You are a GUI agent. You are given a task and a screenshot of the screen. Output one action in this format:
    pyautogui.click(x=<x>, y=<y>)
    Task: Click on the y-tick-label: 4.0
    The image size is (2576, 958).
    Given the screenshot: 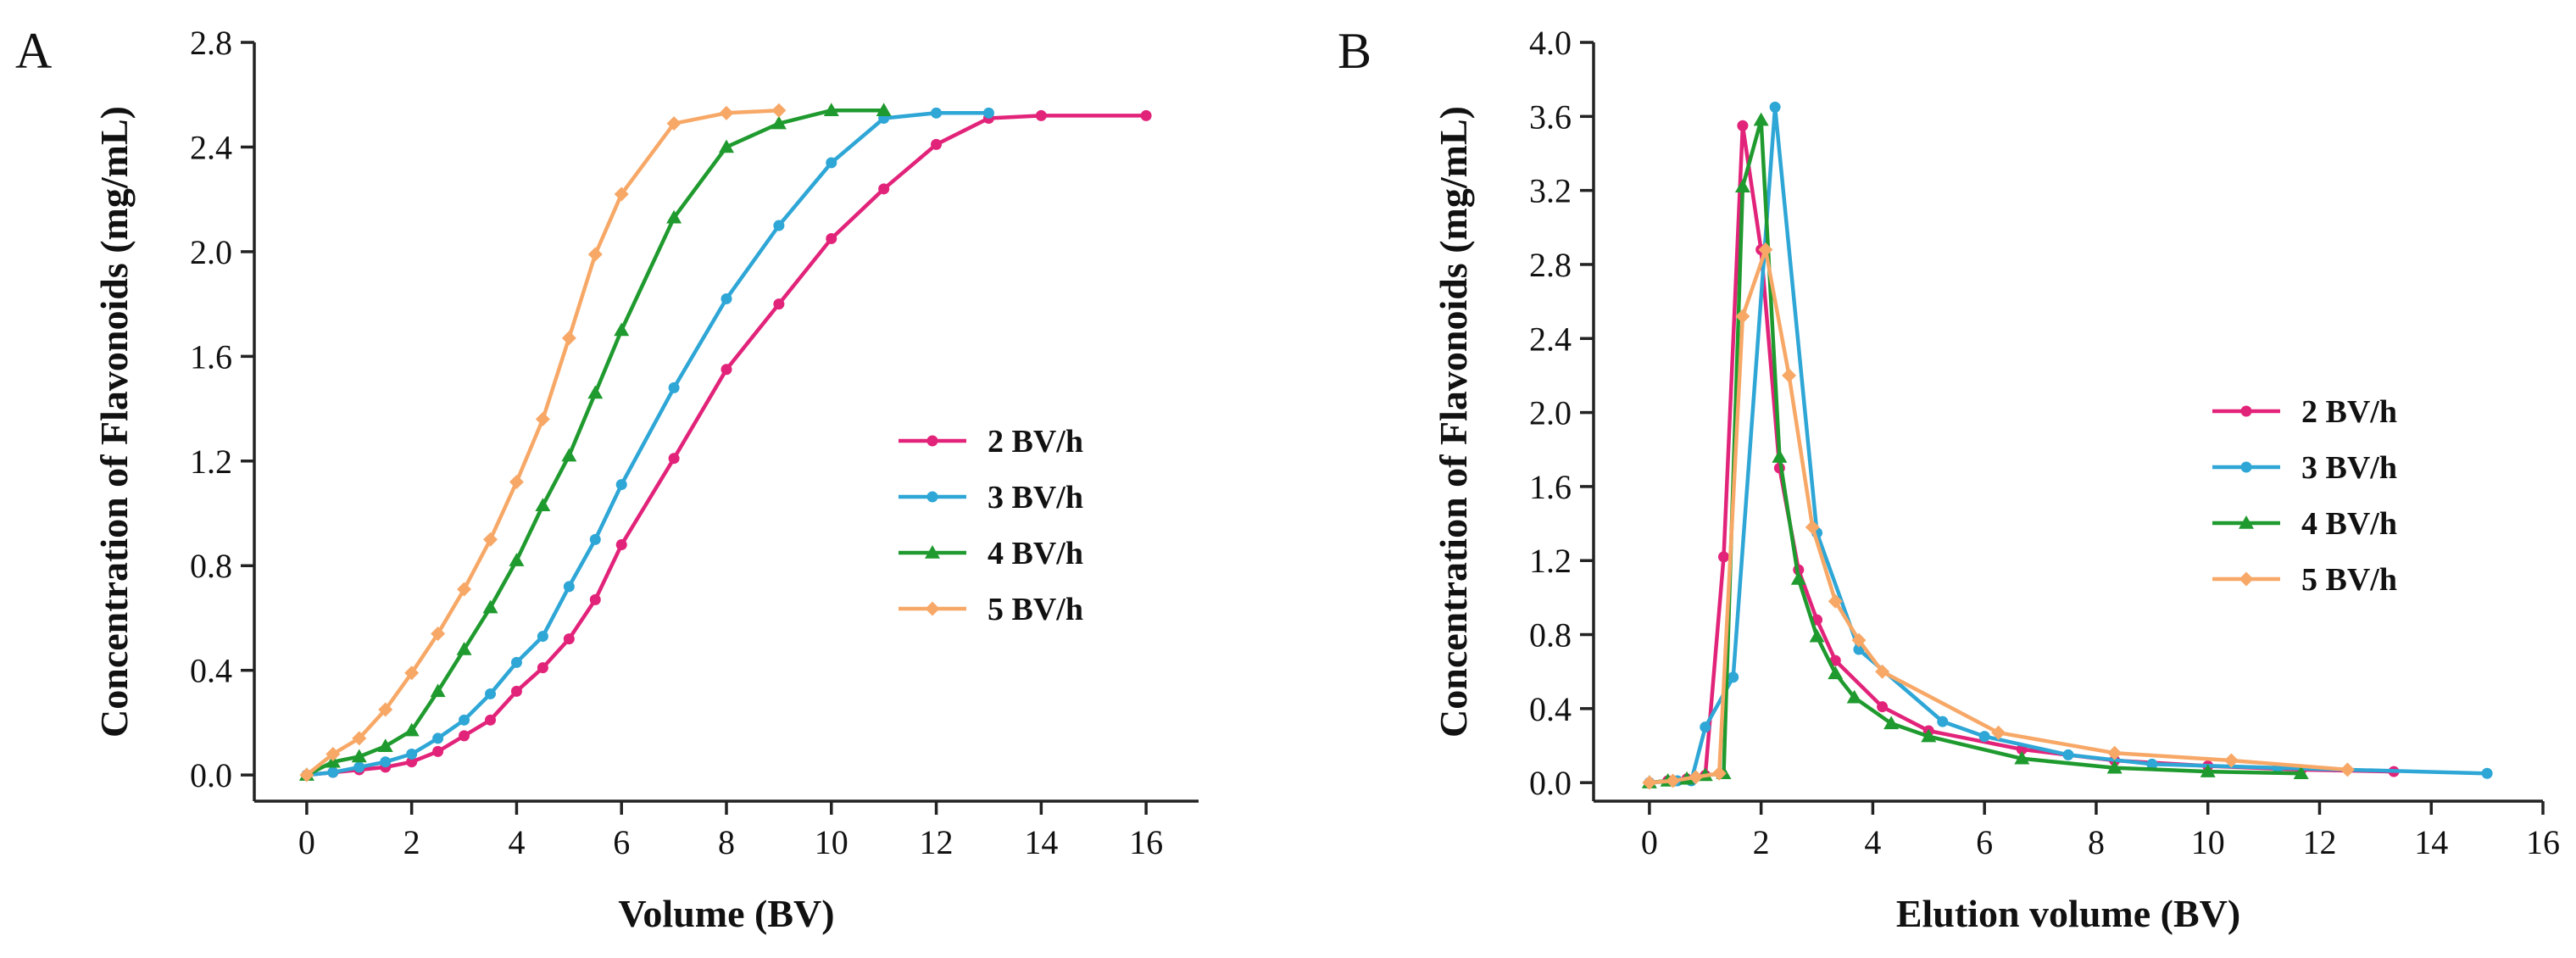 What is the action you would take?
    pyautogui.click(x=1550, y=43)
    